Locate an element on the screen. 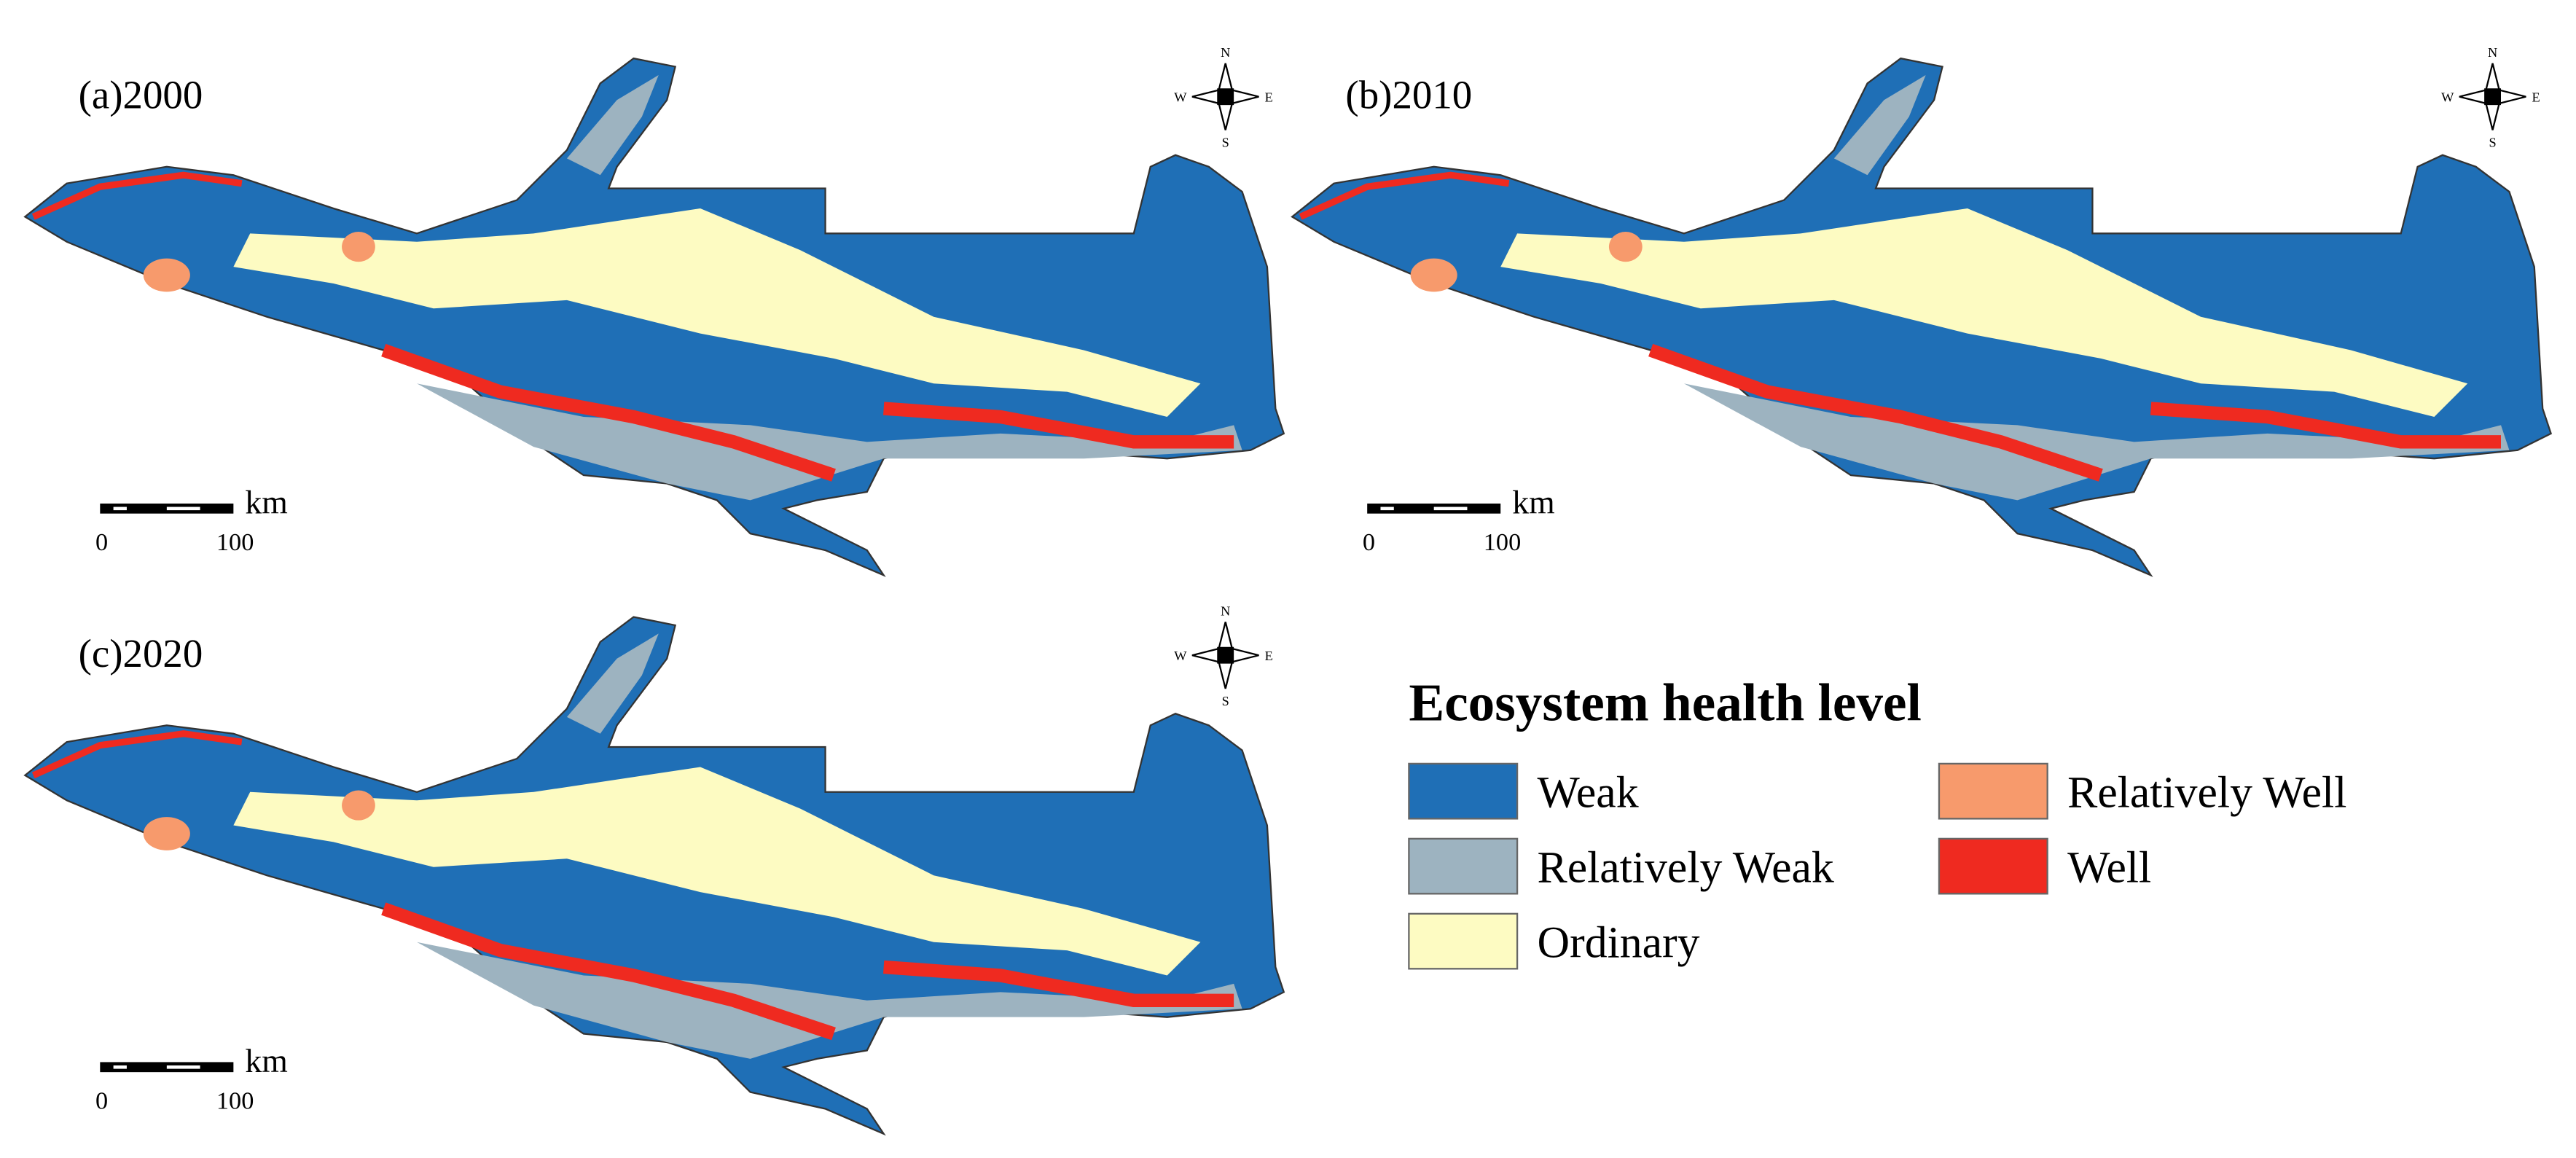  legend-label: Weak is located at coordinates (1588, 792).